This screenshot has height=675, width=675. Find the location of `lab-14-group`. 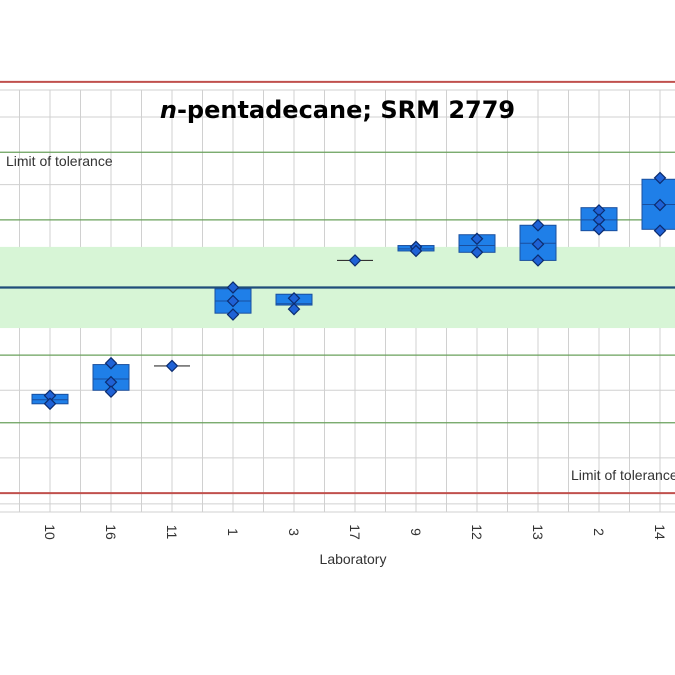

lab-14-group is located at coordinates (658, 204).